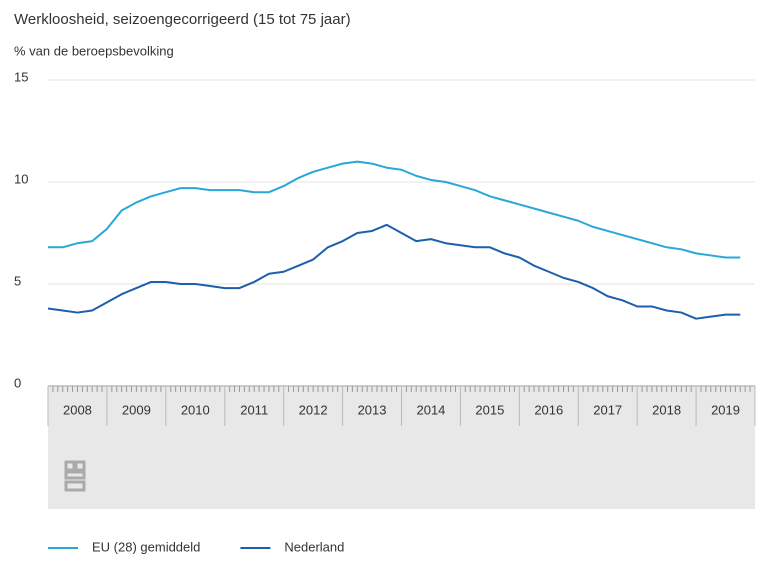 This screenshot has width=768, height=581. I want to click on y-tick-label: 0, so click(17, 382).